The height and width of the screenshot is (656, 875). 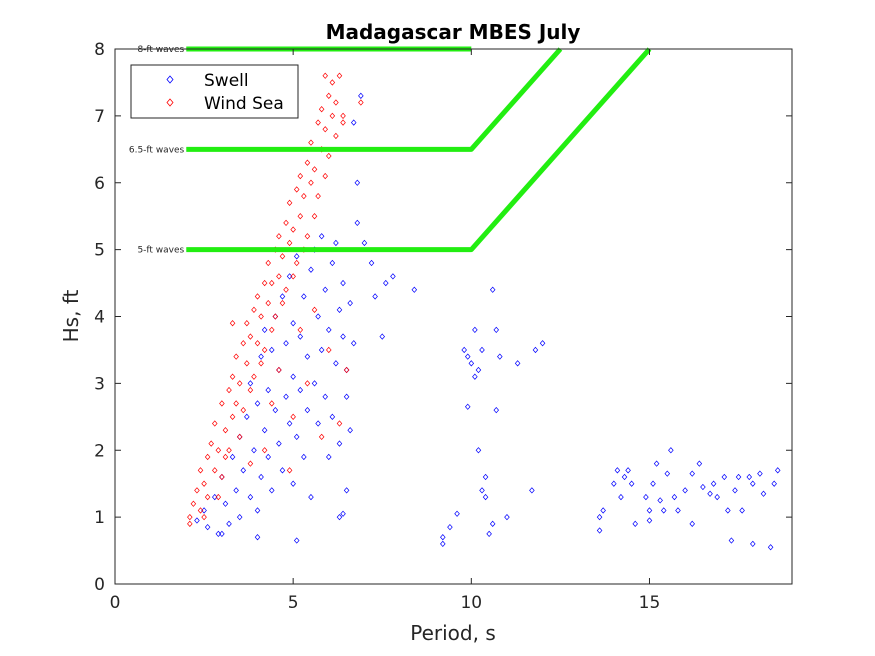 What do you see at coordinates (170, 102) in the screenshot?
I see `legend-wind-sea-marker` at bounding box center [170, 102].